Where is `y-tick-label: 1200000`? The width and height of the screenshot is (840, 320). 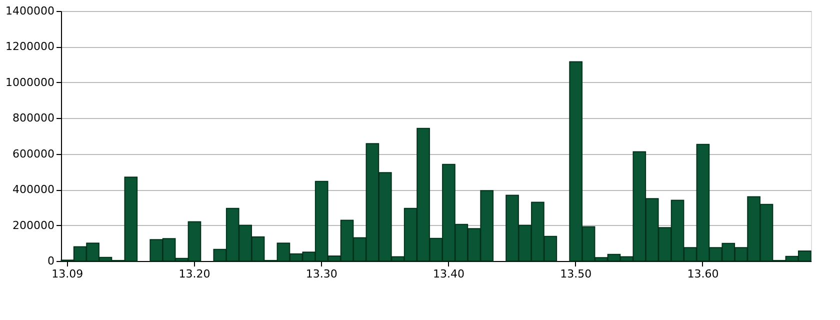
y-tick-label: 1200000 is located at coordinates (30, 47).